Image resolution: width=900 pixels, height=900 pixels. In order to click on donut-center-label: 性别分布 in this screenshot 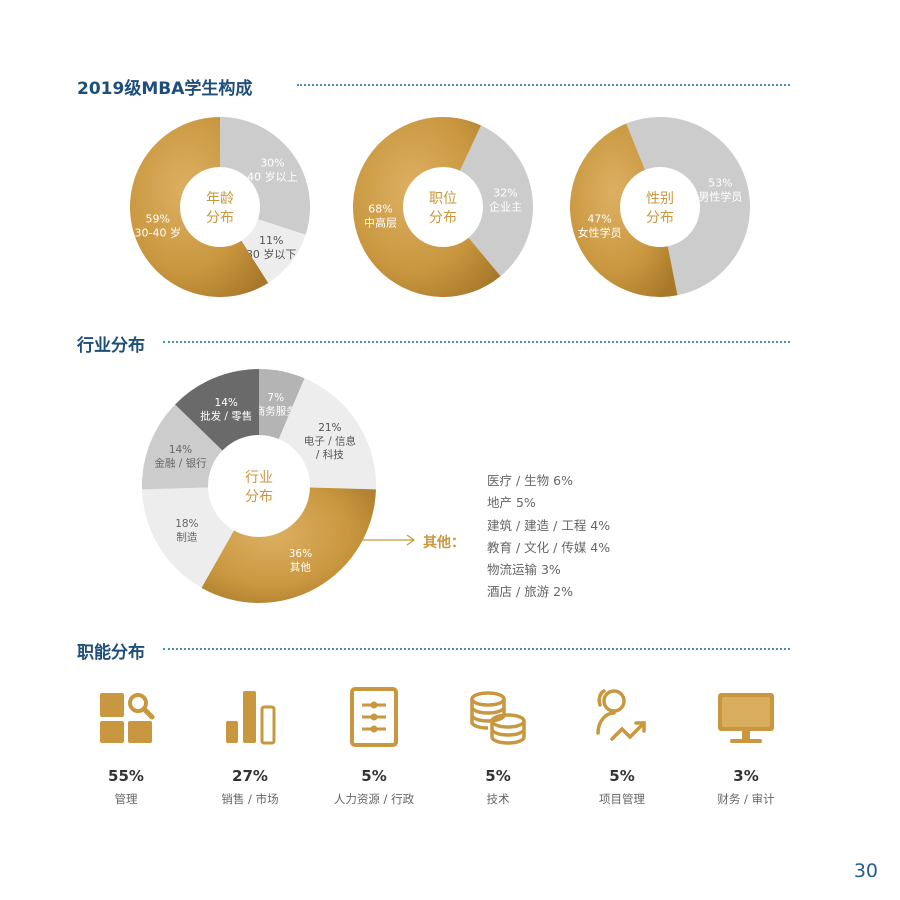, I will do `click(660, 208)`.